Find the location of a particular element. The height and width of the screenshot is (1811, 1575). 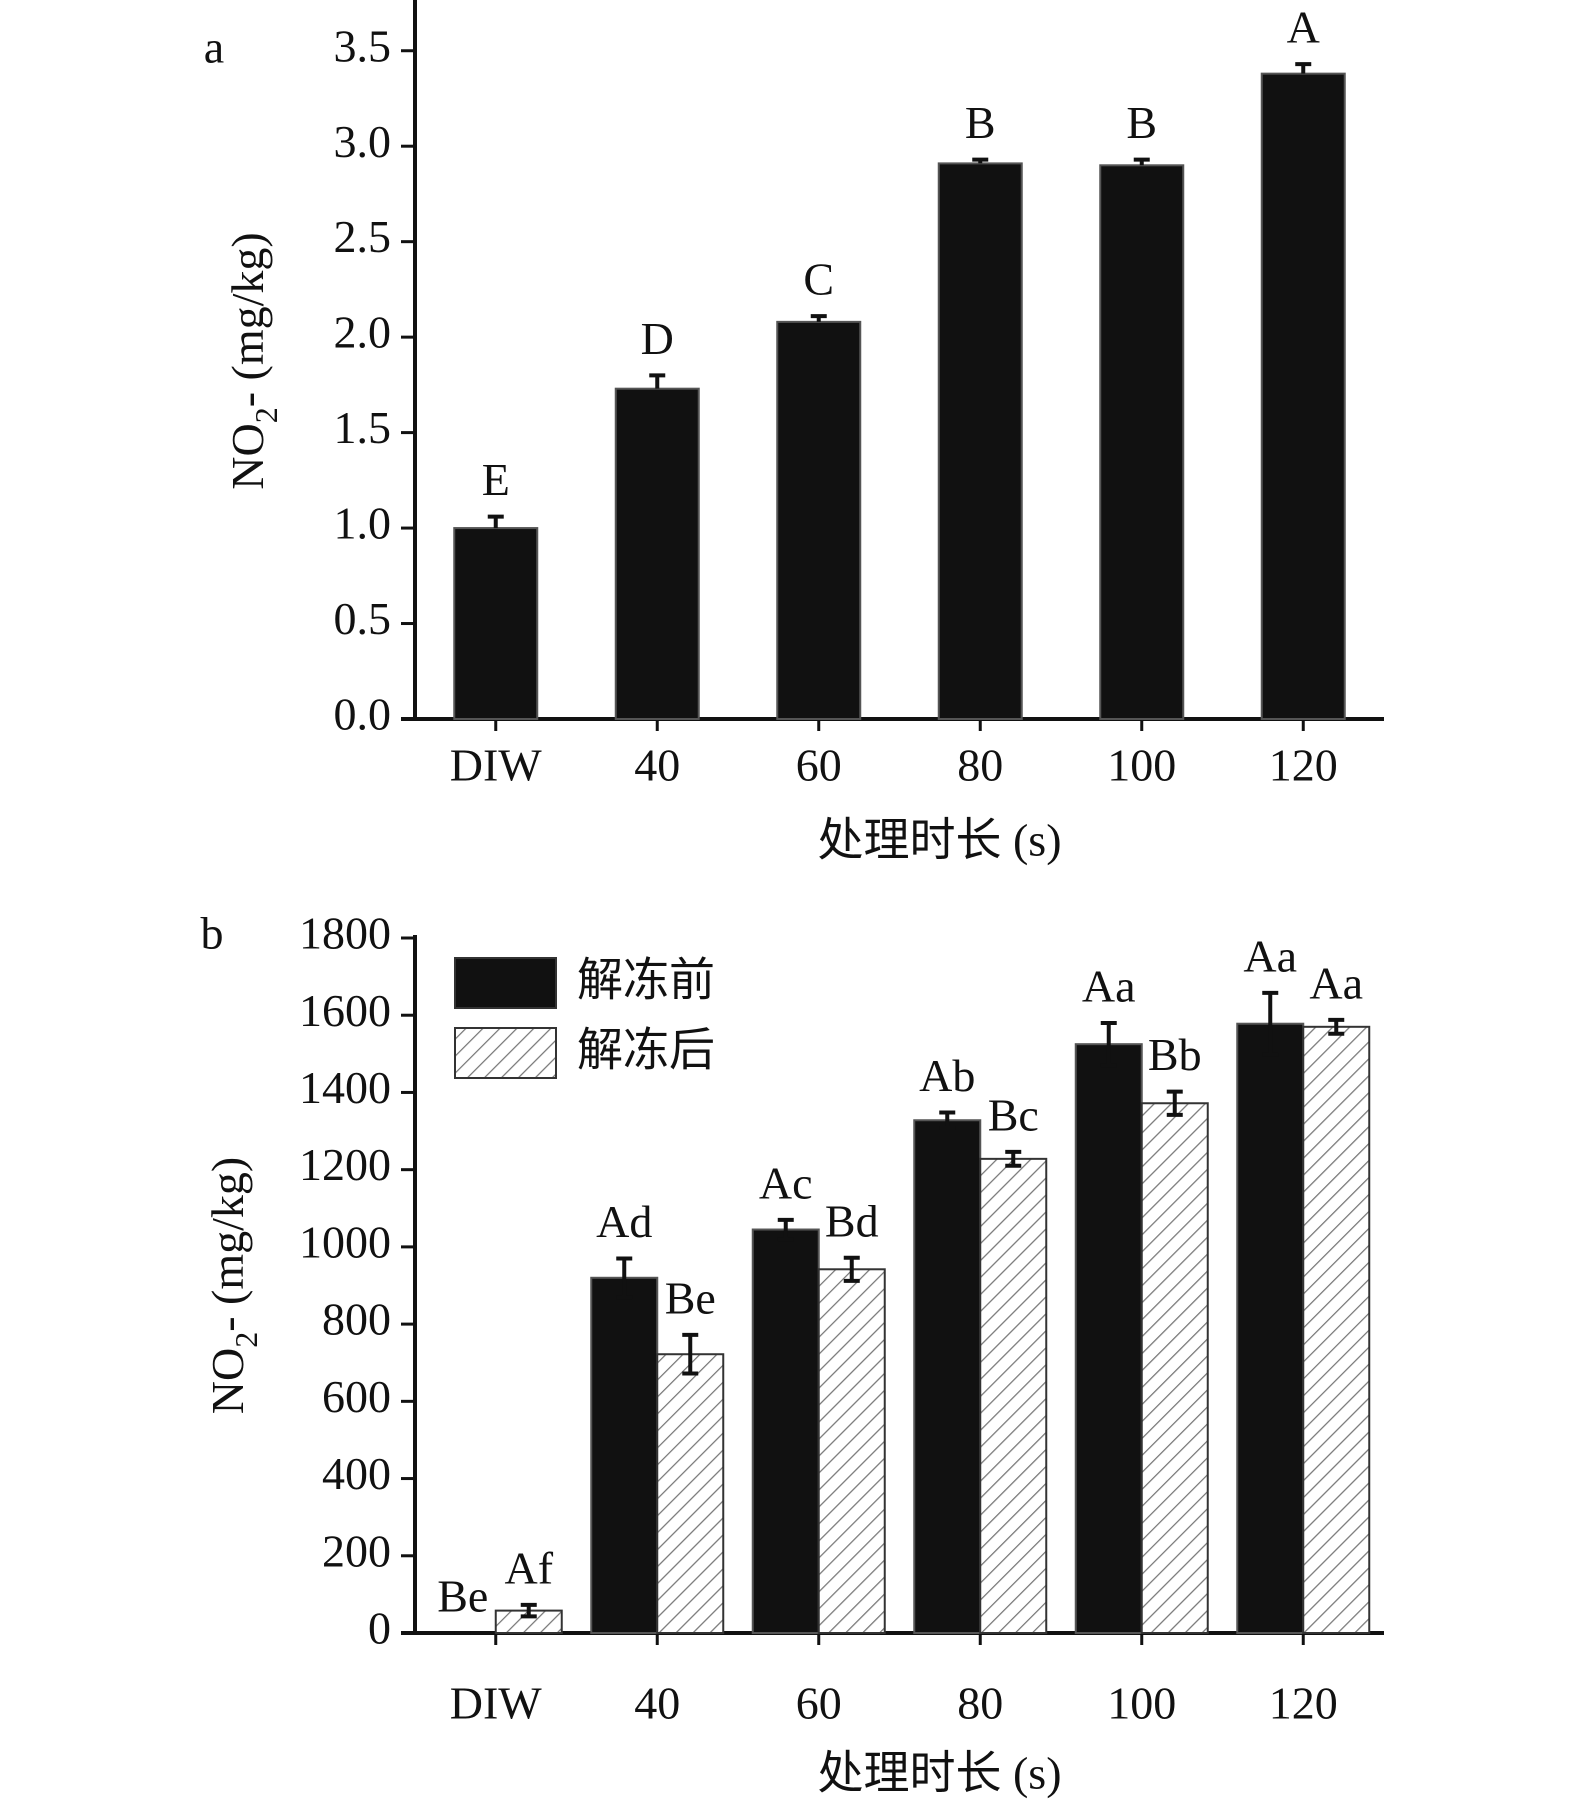

y-tick-label: 800 is located at coordinates (356, 1319).